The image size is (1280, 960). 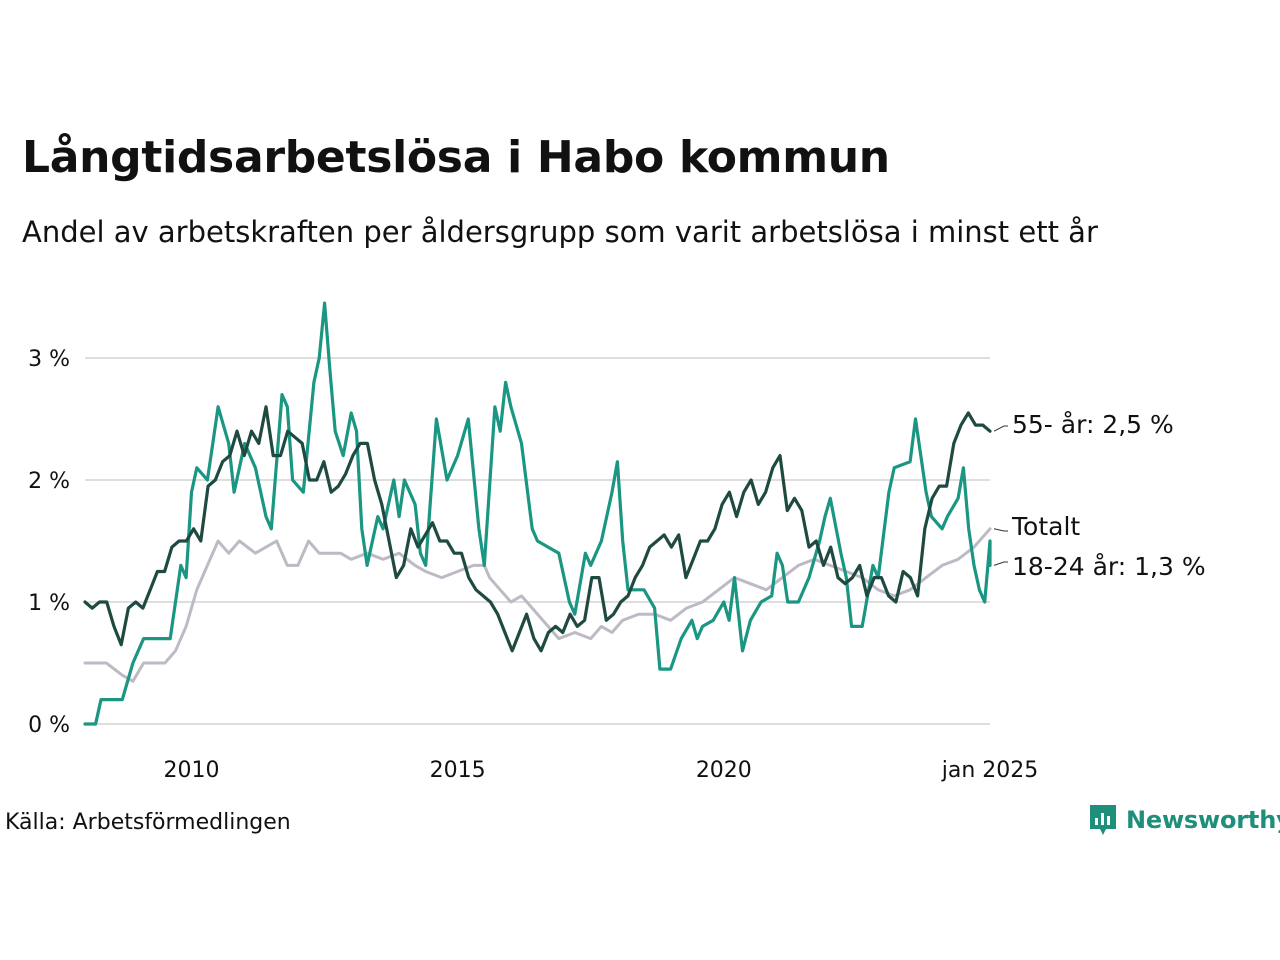 I want to click on series-line, so click(x=537, y=605).